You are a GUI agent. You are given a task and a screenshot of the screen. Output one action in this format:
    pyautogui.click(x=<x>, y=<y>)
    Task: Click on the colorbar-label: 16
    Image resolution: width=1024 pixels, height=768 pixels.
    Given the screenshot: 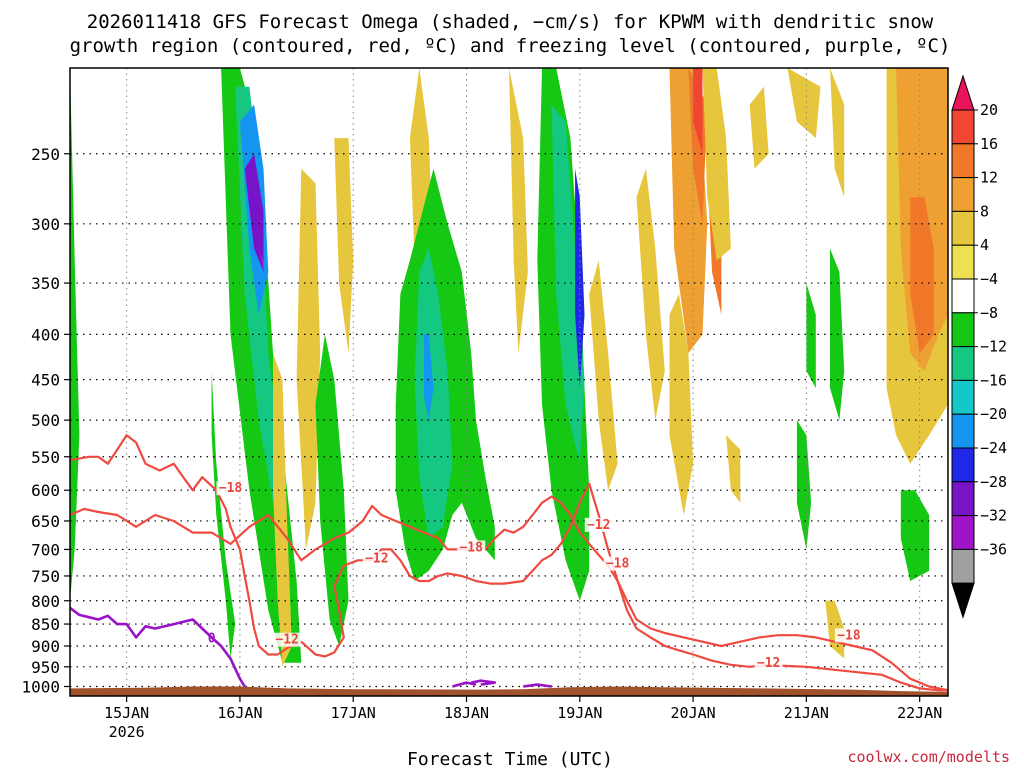 What is the action you would take?
    pyautogui.click(x=989, y=144)
    